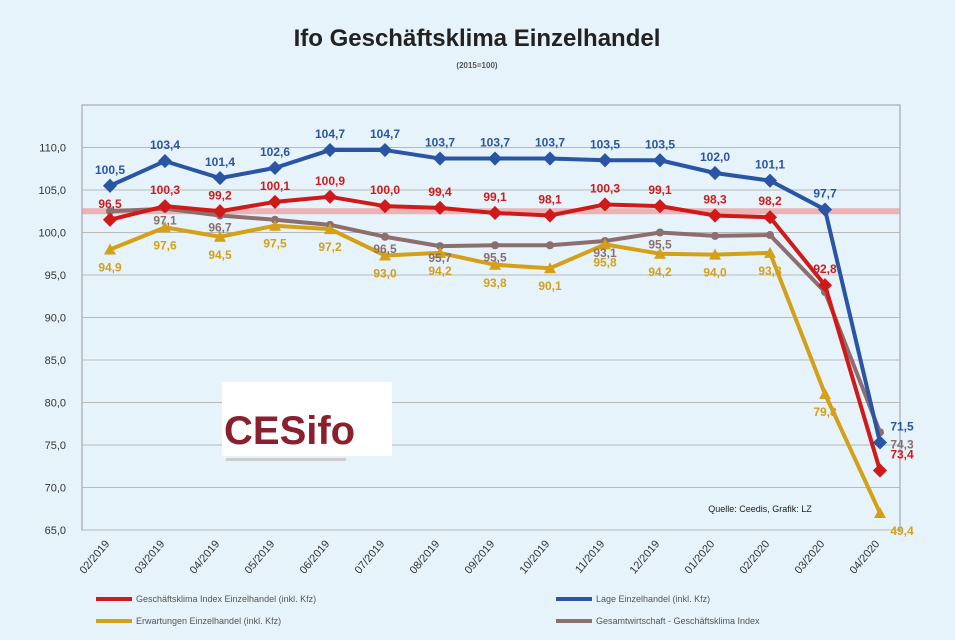 Image resolution: width=955 pixels, height=640 pixels. I want to click on y-tick-label: 85,0, so click(55, 361).